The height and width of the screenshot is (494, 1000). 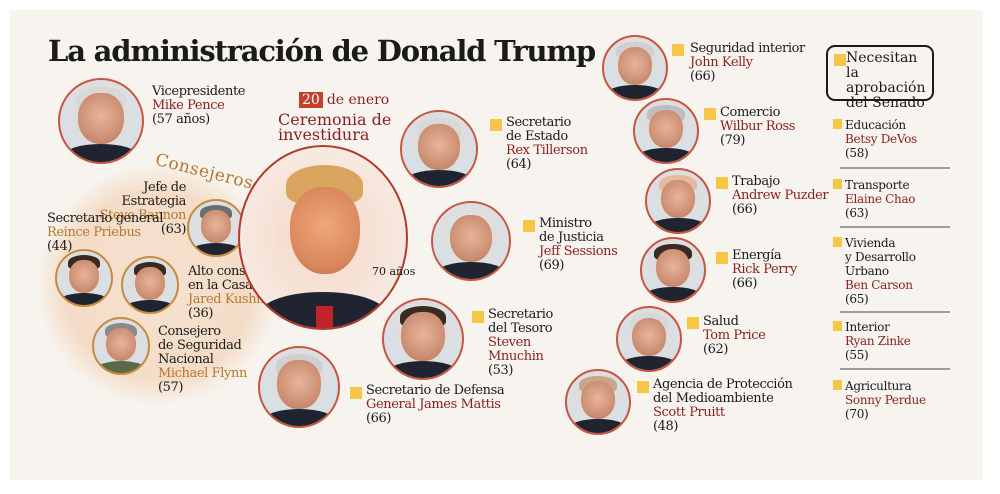 What do you see at coordinates (673, 270) in the screenshot?
I see `photo-rick-perry` at bounding box center [673, 270].